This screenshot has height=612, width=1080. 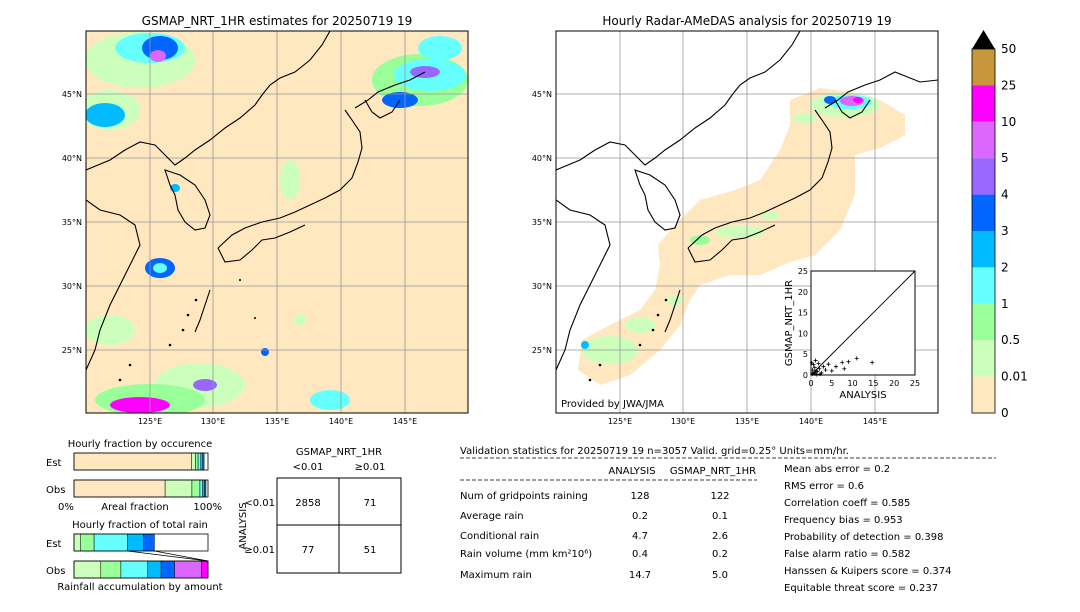 I want to click on colorbar-segments, so click(x=983, y=231).